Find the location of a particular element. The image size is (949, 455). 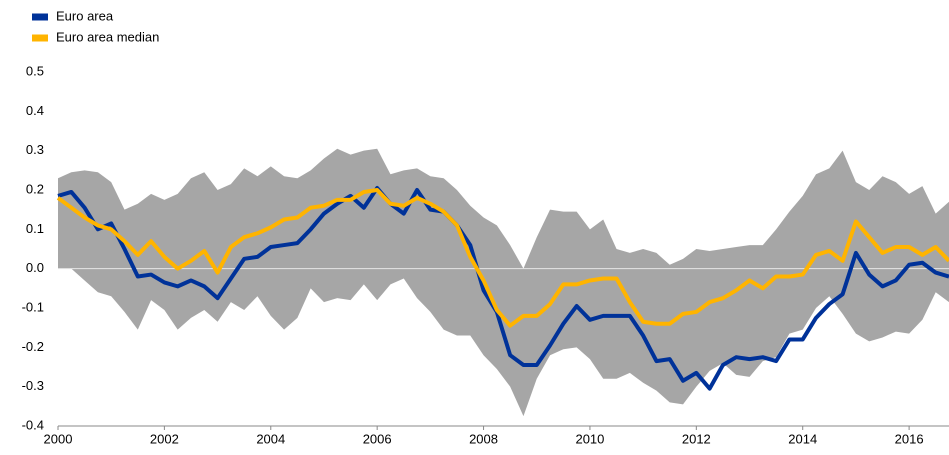

y-tick-label: 0.2 is located at coordinates (35, 188).